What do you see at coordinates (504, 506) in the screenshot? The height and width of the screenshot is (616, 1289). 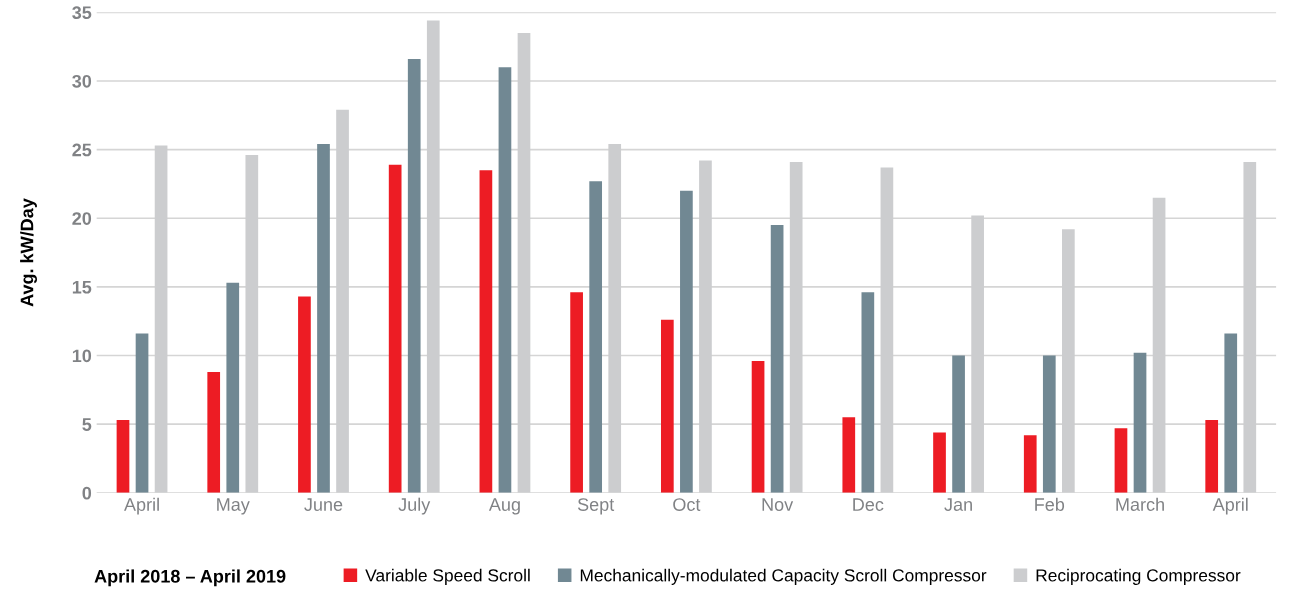 I see `x-tick-label: Aug` at bounding box center [504, 506].